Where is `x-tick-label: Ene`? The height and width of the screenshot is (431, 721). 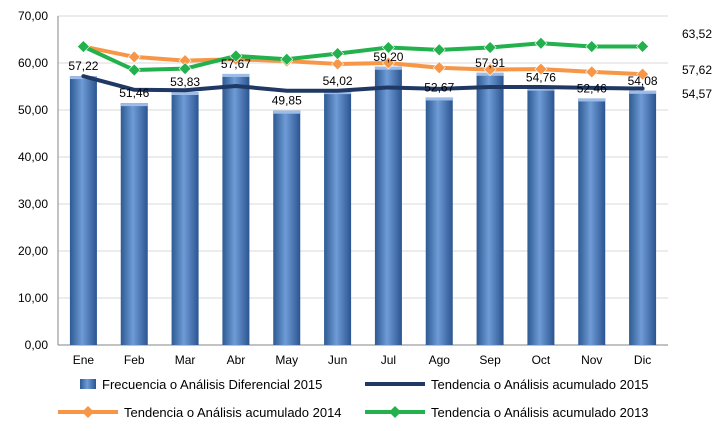 x-tick-label: Ene is located at coordinates (84, 360).